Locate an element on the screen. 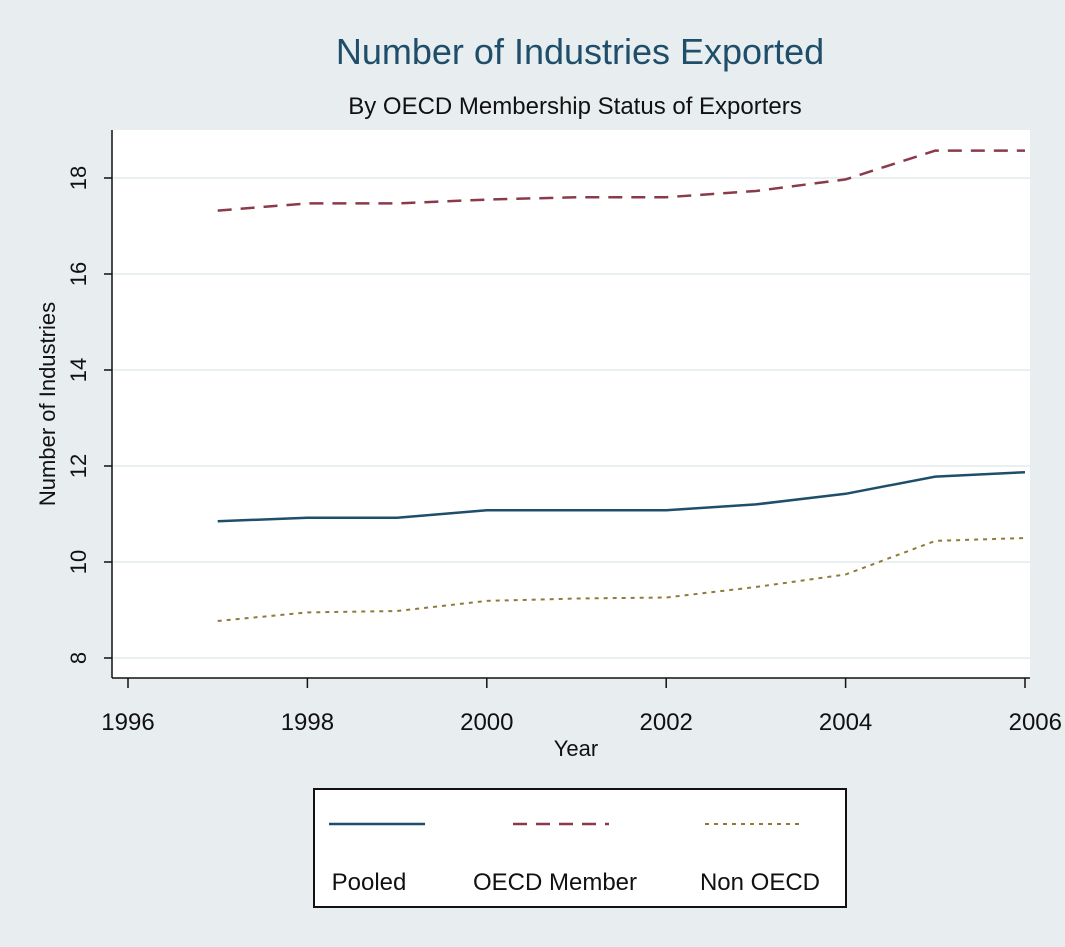  y-tick-label: 10 is located at coordinates (78, 562).